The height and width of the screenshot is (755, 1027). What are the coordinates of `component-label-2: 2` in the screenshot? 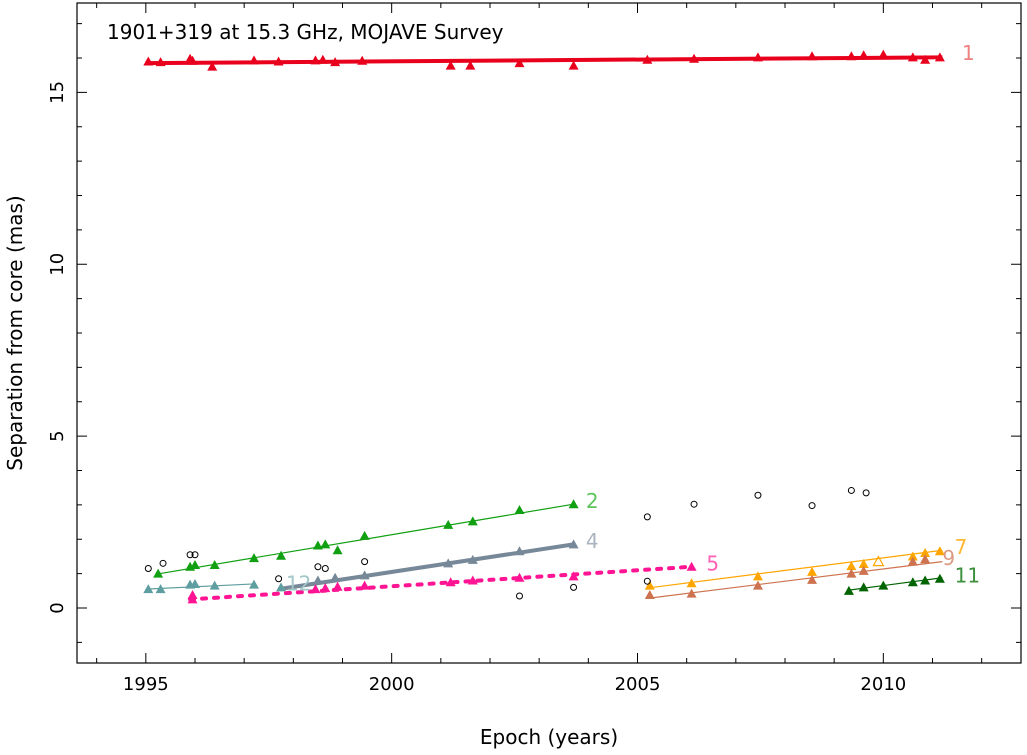 It's located at (592, 501).